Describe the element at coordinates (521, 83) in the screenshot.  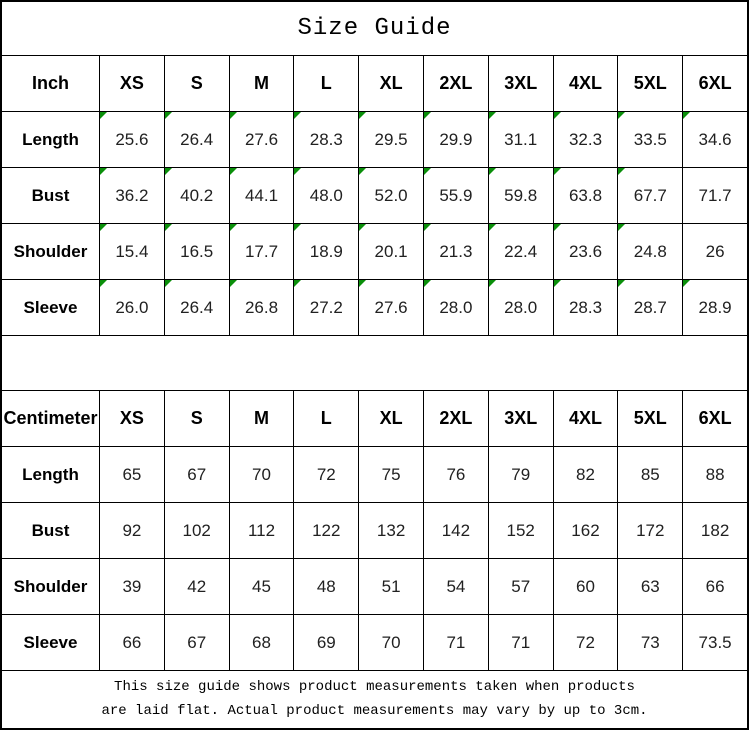
I see `size-header-cell-text: 3XL` at that location.